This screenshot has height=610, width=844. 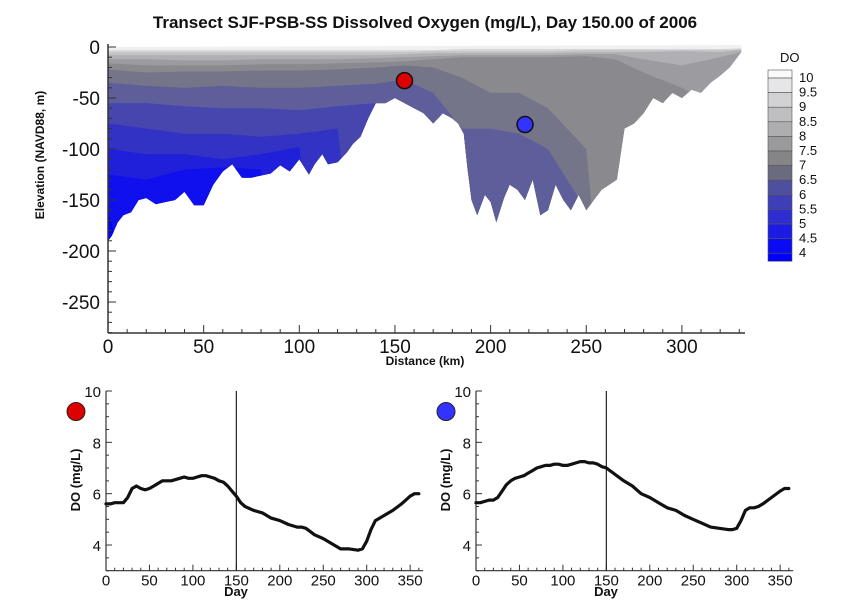 I want to click on y-axis-label: Elevation (NAVD88, m), so click(x=40, y=155).